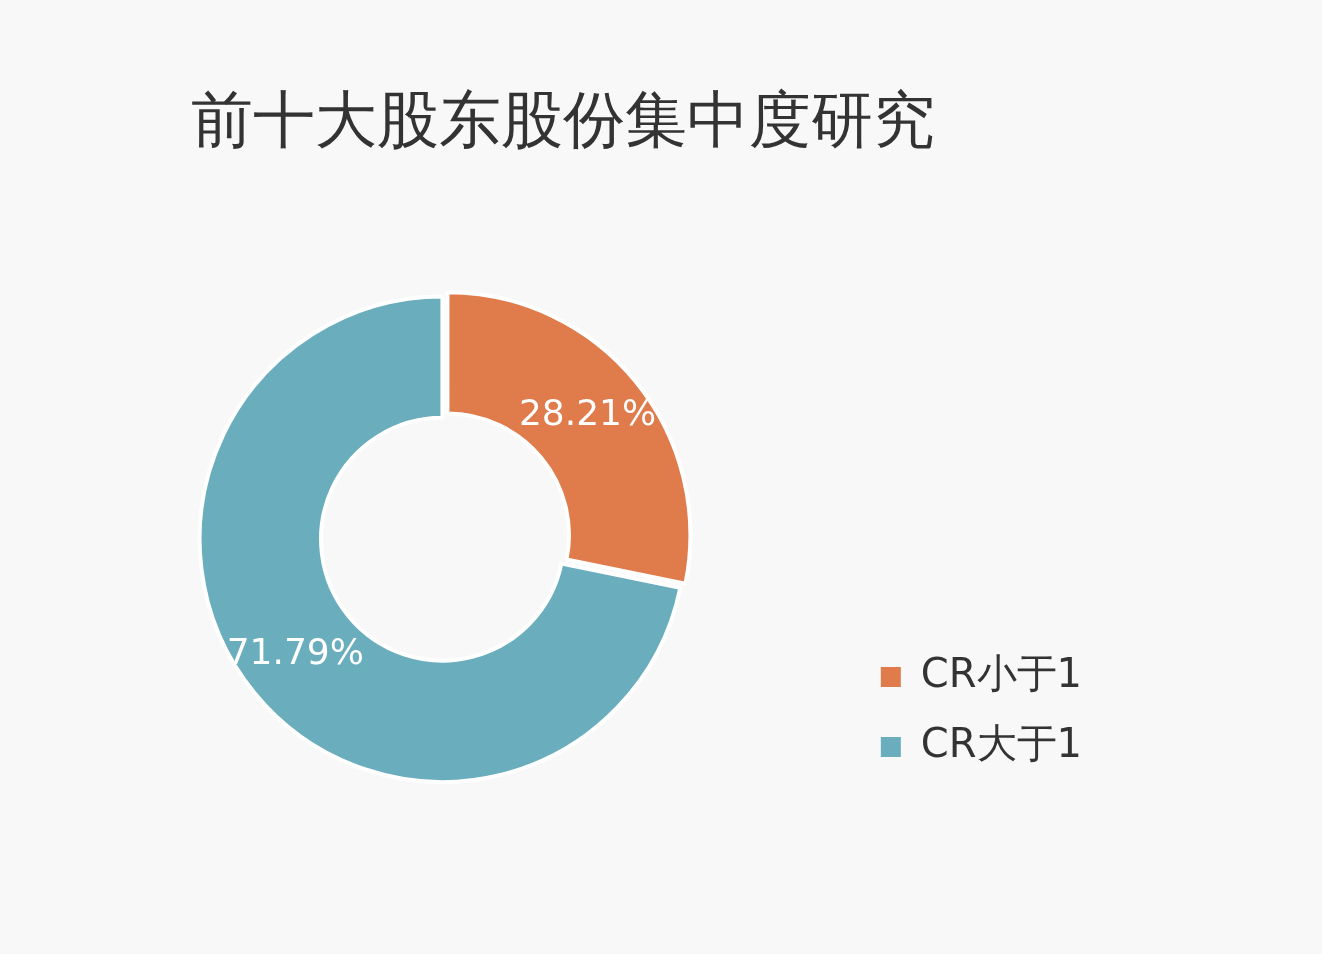 The height and width of the screenshot is (954, 1322). I want to click on chart-title: 前十大股东股份集中度研究, so click(563, 120).